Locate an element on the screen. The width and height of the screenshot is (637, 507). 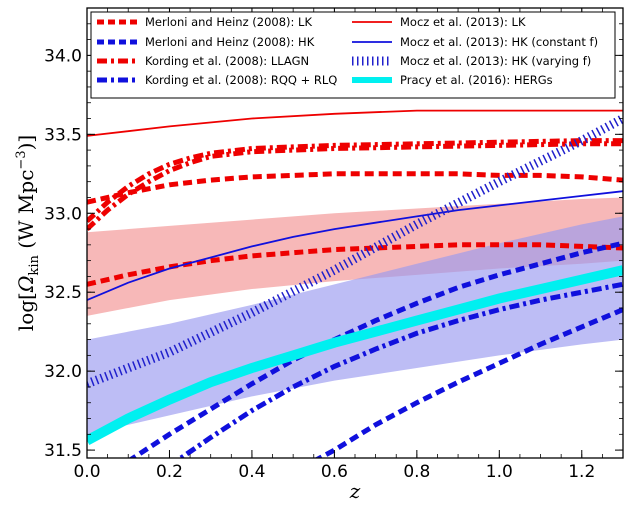
x-tick-label: 0.2 is located at coordinates (169, 472).